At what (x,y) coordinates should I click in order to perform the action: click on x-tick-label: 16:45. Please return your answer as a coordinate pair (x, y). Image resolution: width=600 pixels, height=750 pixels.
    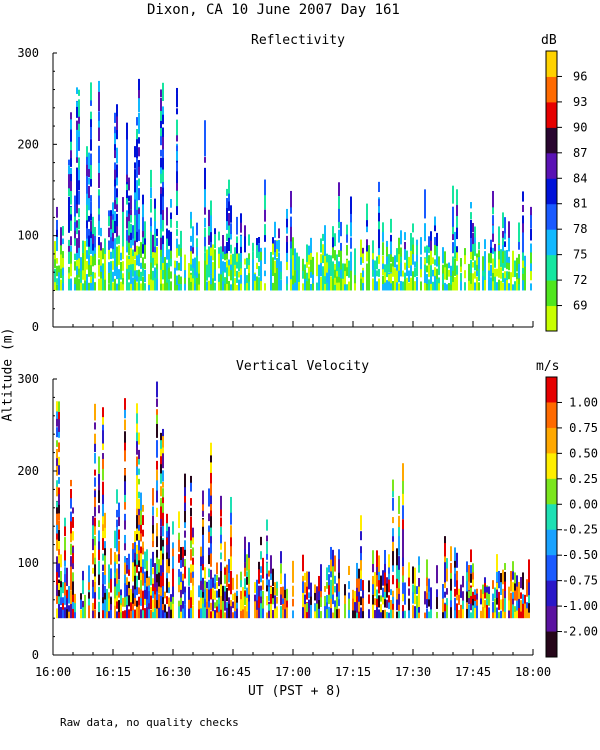
    Looking at the image, I should click on (233, 672).